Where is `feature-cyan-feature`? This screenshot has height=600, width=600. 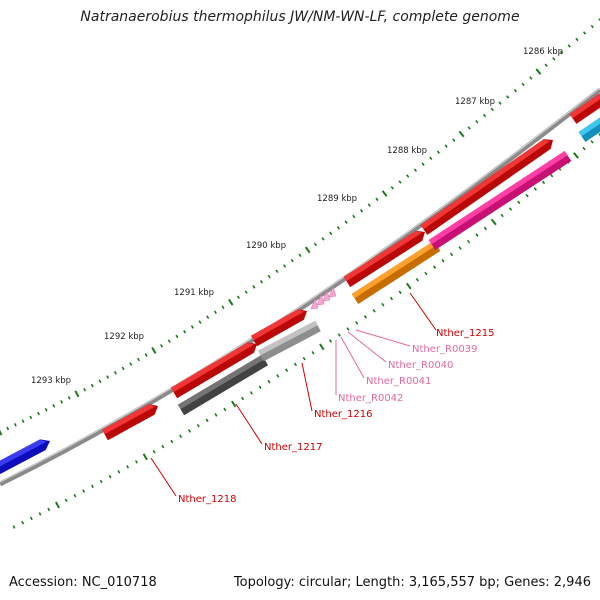 feature-cyan-feature is located at coordinates (589, 129).